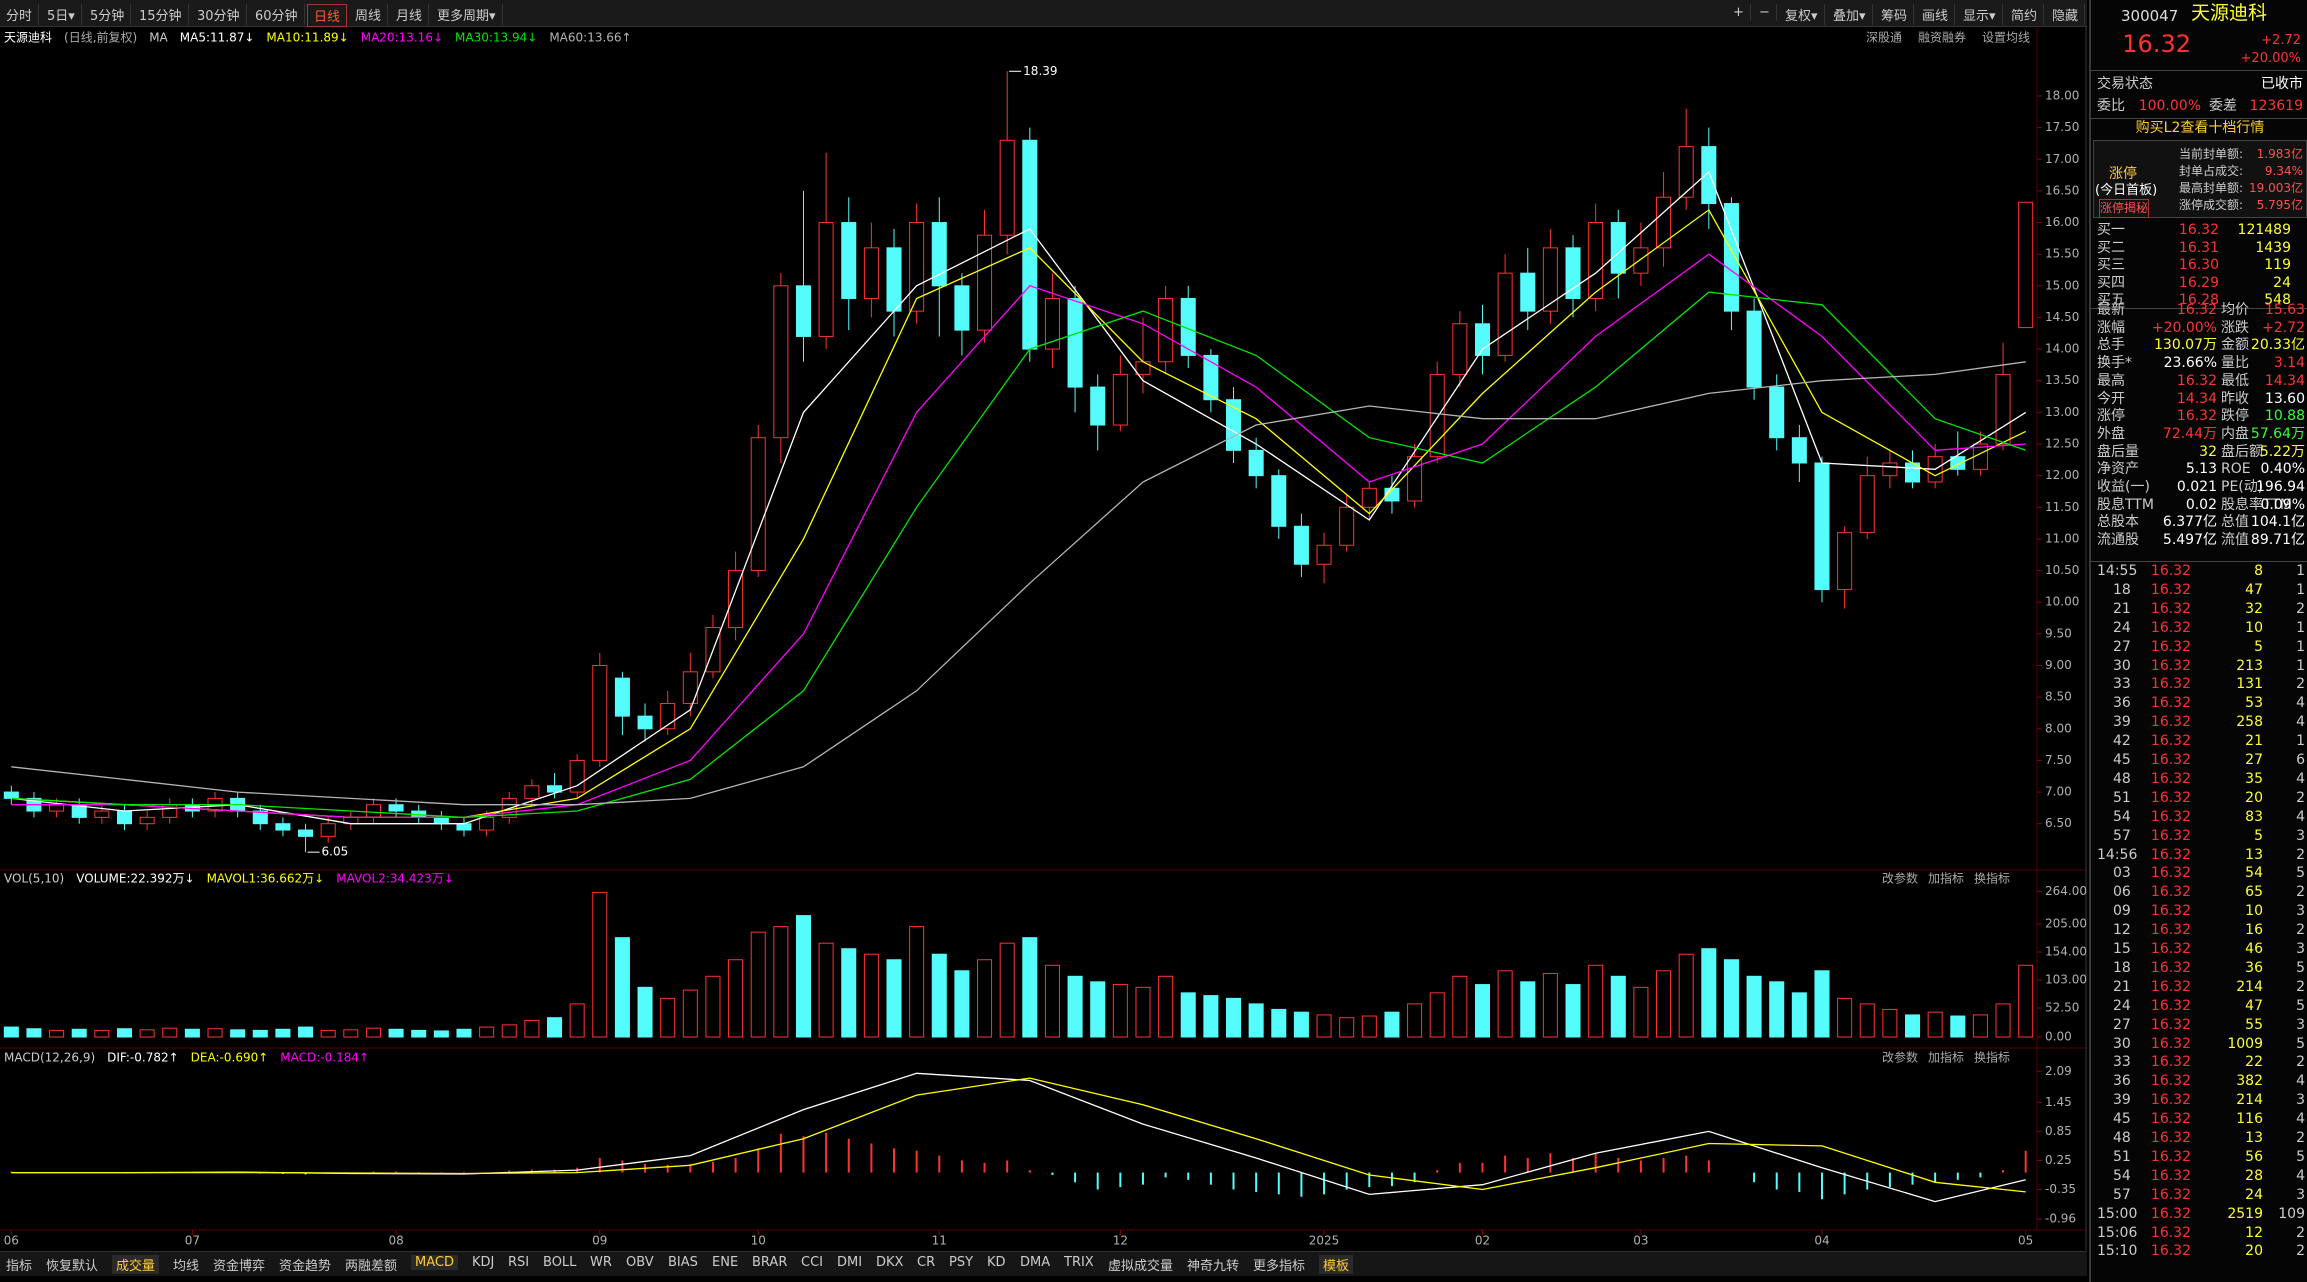 The height and width of the screenshot is (1282, 2307). Describe the element at coordinates (2066, 14) in the screenshot. I see `tool-button: 隐藏` at that location.